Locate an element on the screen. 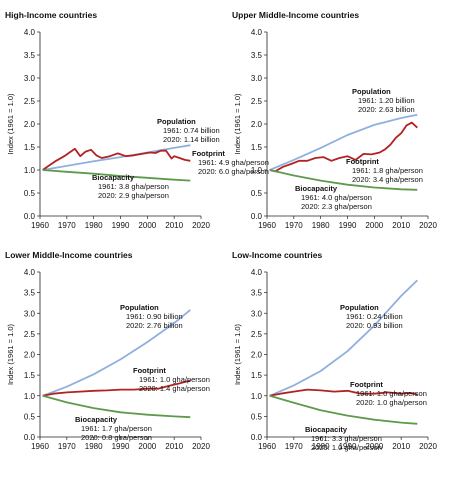 The height and width of the screenshot is (488, 474). annotation-biocapacity-value: 1961: 3.3 gha/person is located at coordinates (346, 438).